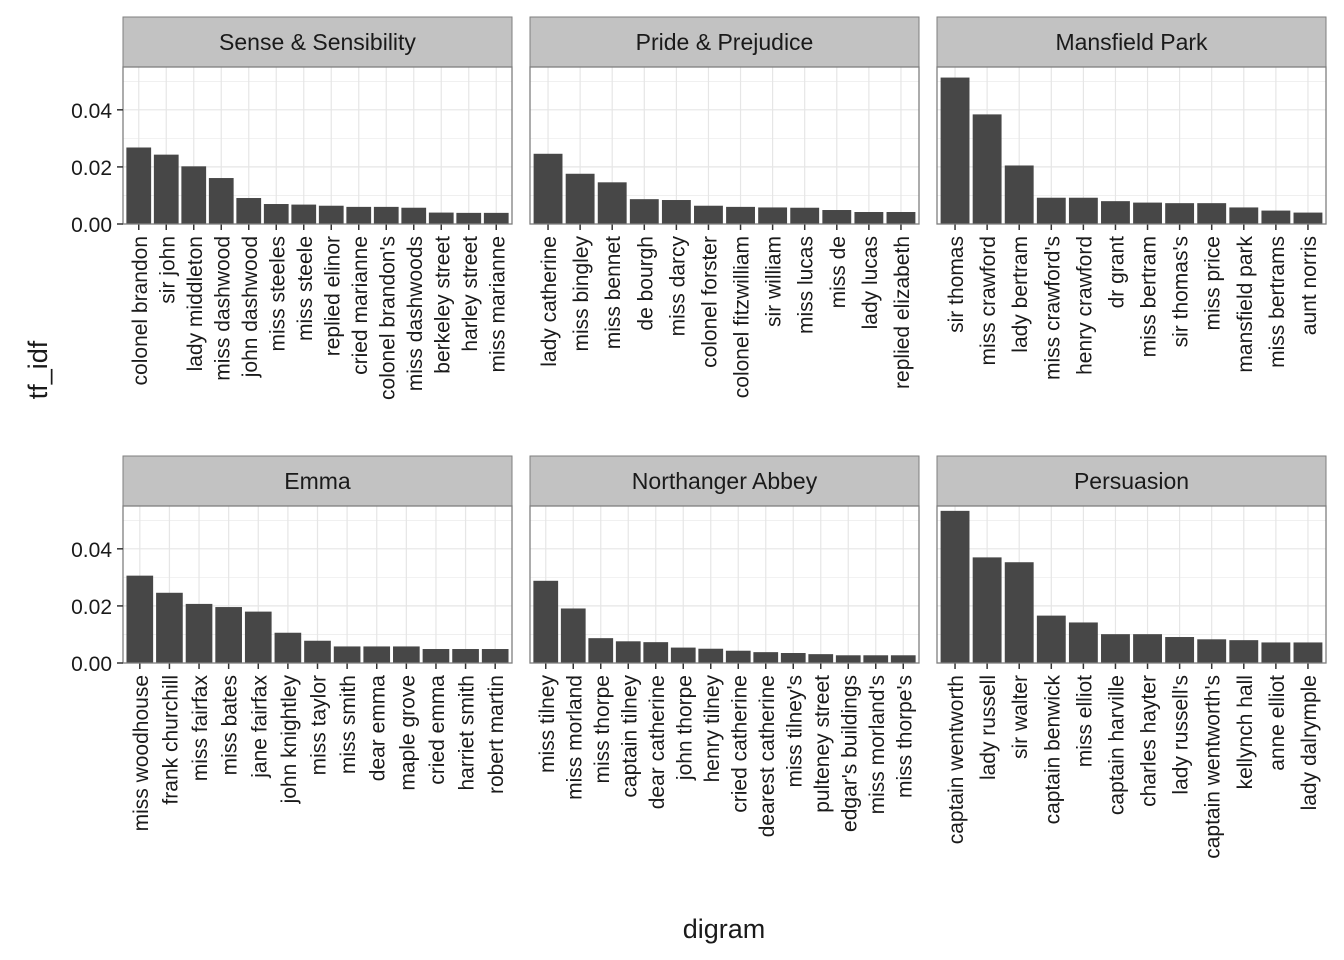  I want to click on x-tick-label: miss de, so click(838, 272).